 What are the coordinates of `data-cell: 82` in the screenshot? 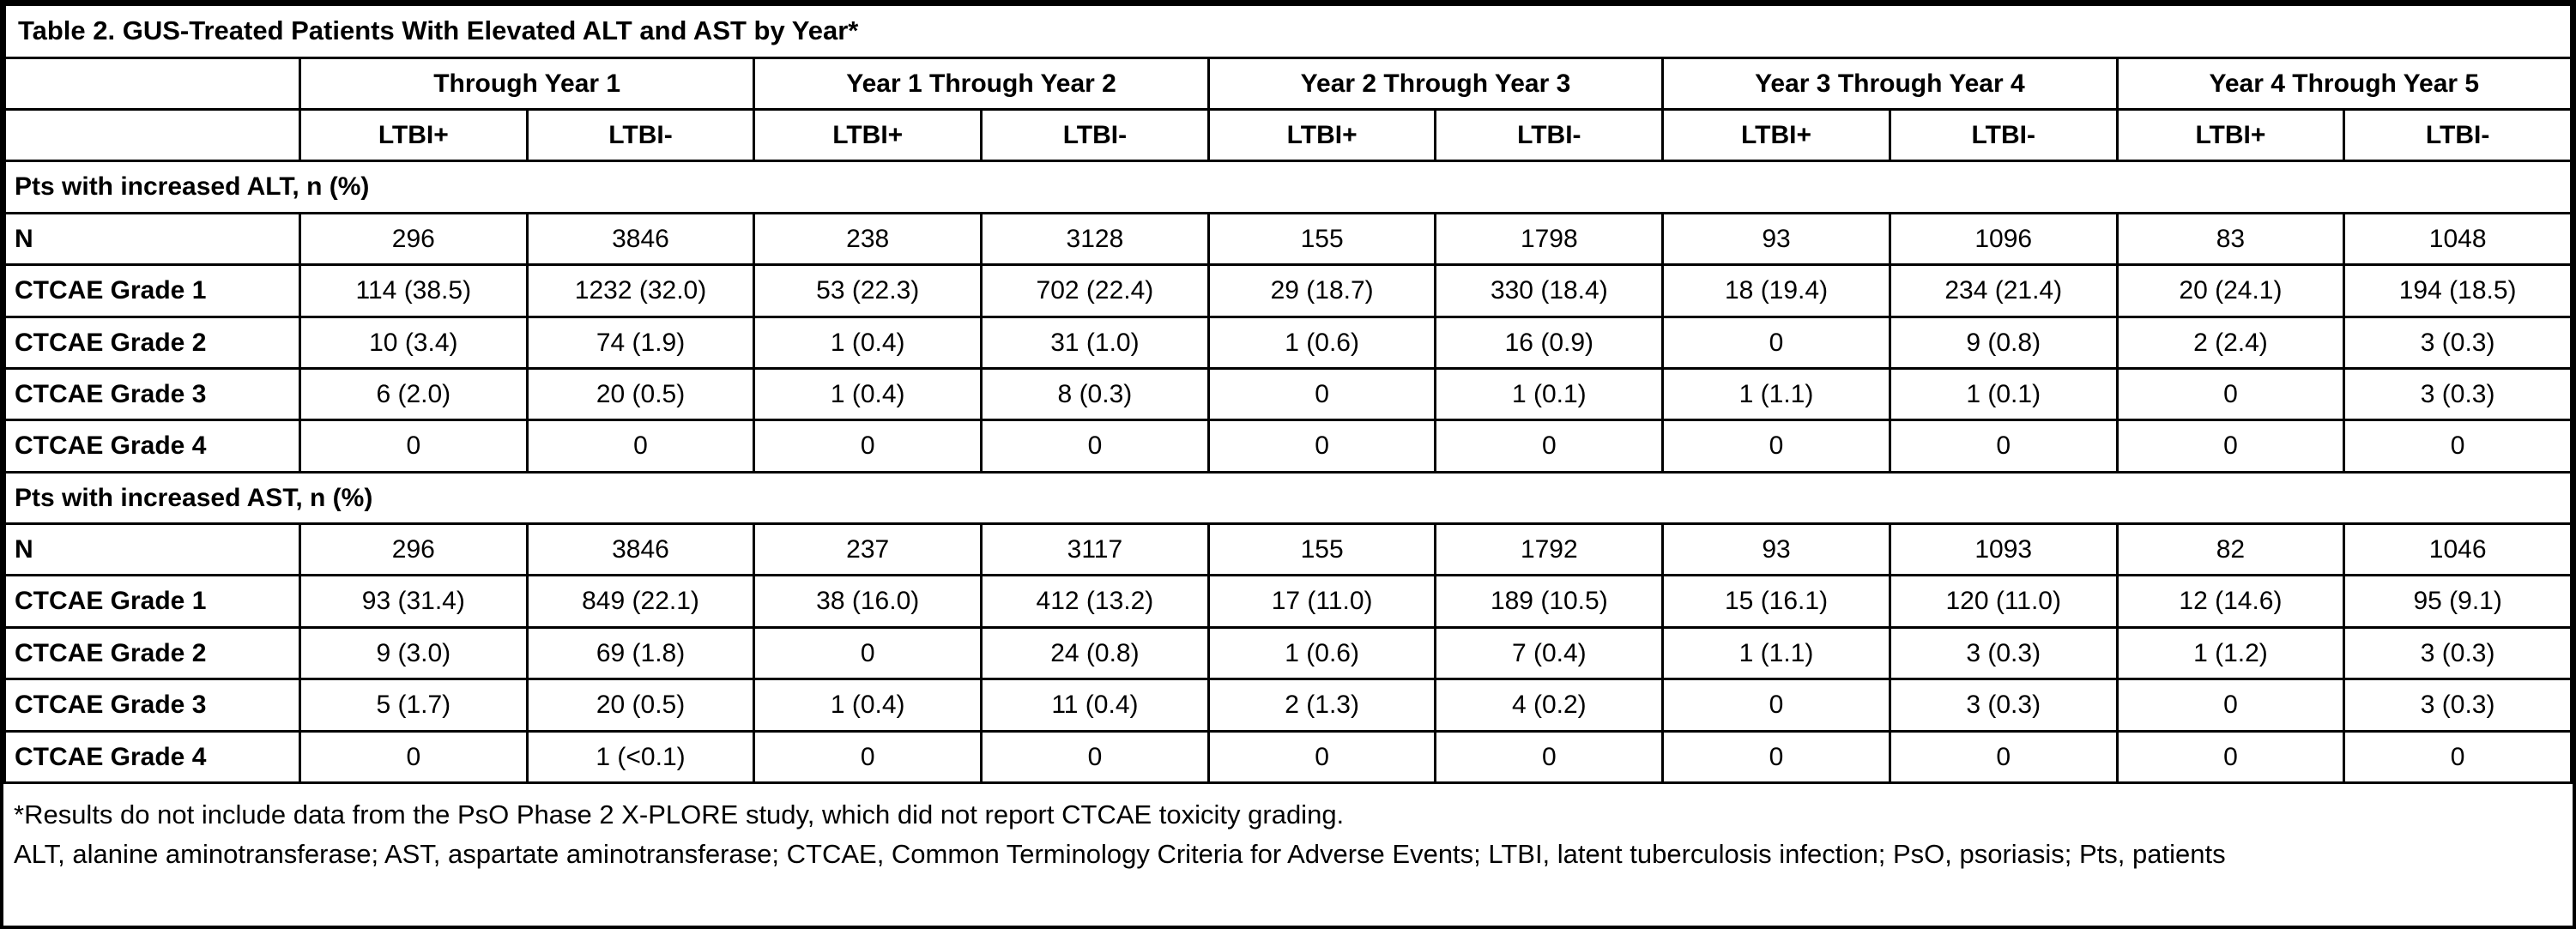 It's located at (2230, 549).